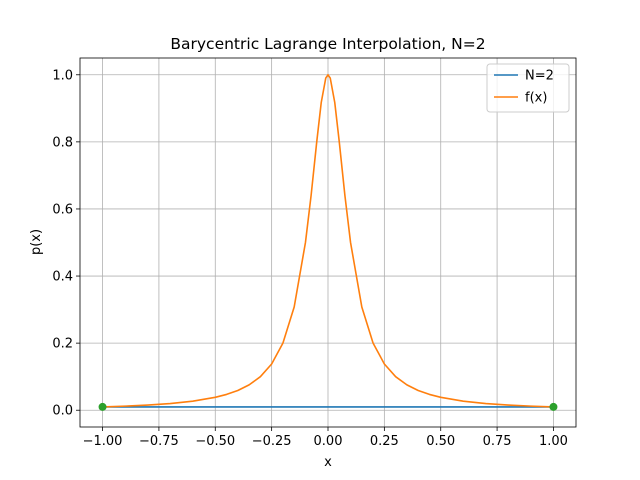 The width and height of the screenshot is (640, 480). Describe the element at coordinates (328, 406) in the screenshot. I see `node-markers` at that location.